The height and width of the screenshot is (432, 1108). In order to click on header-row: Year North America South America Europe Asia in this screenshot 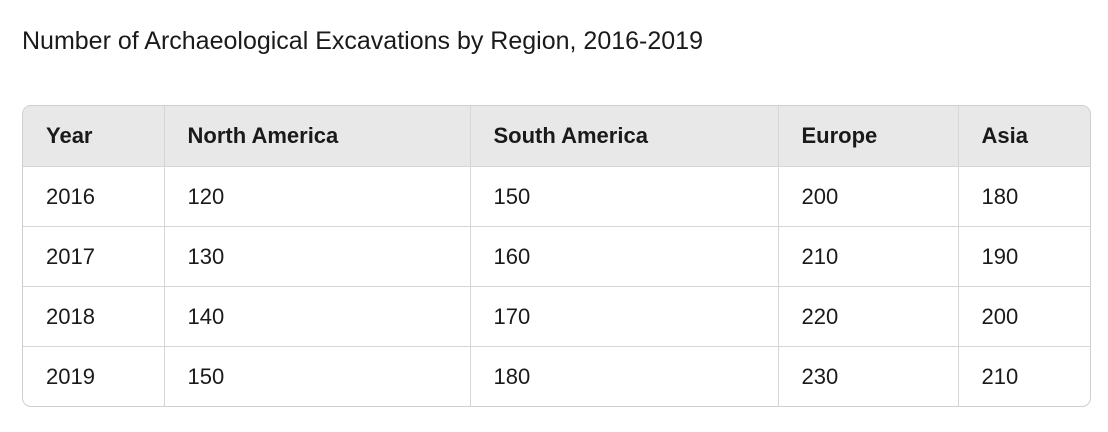, I will do `click(556, 136)`.